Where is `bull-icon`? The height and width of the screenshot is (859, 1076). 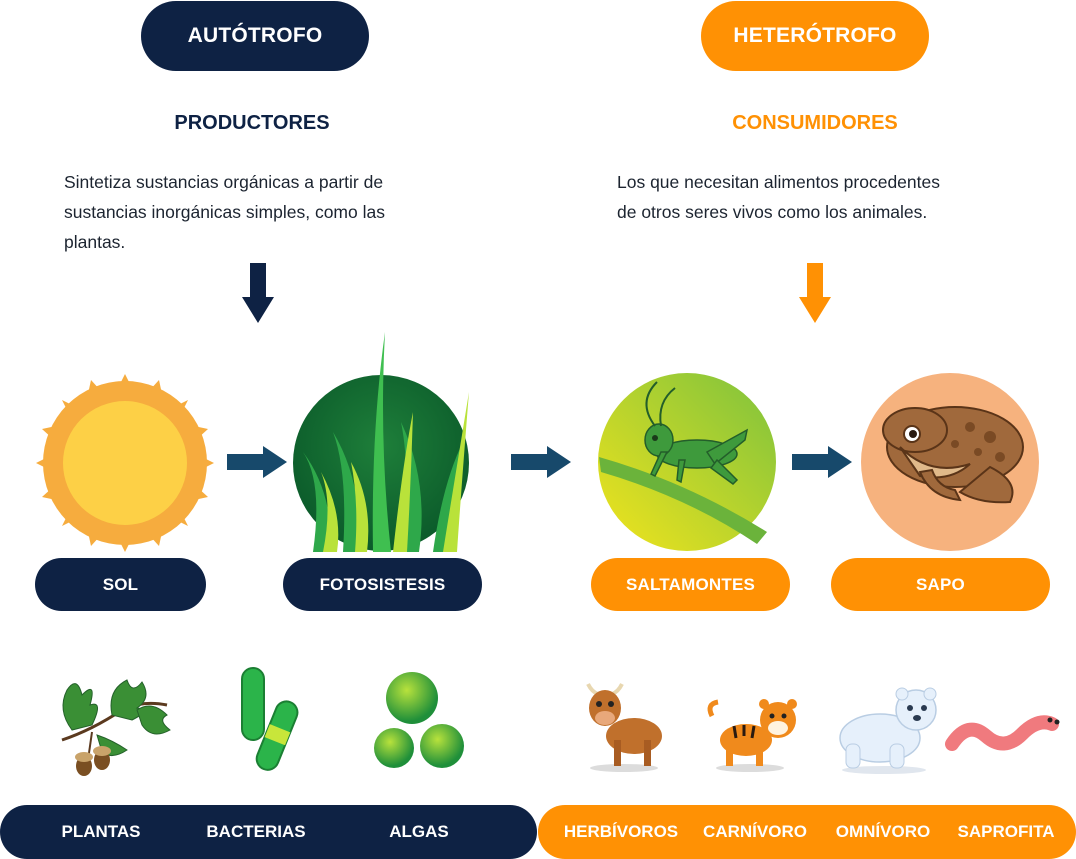 bull-icon is located at coordinates (624, 727).